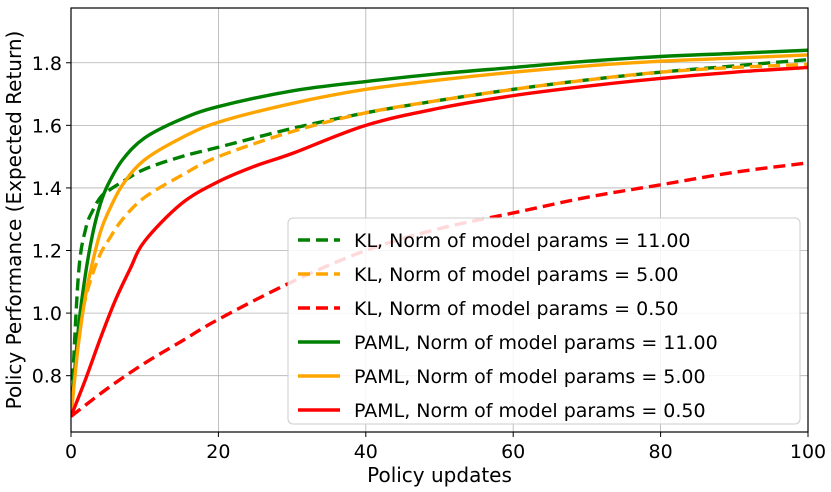 The height and width of the screenshot is (492, 831). I want to click on y-axis-label: Policy Performance (Expected Return), so click(14, 220).